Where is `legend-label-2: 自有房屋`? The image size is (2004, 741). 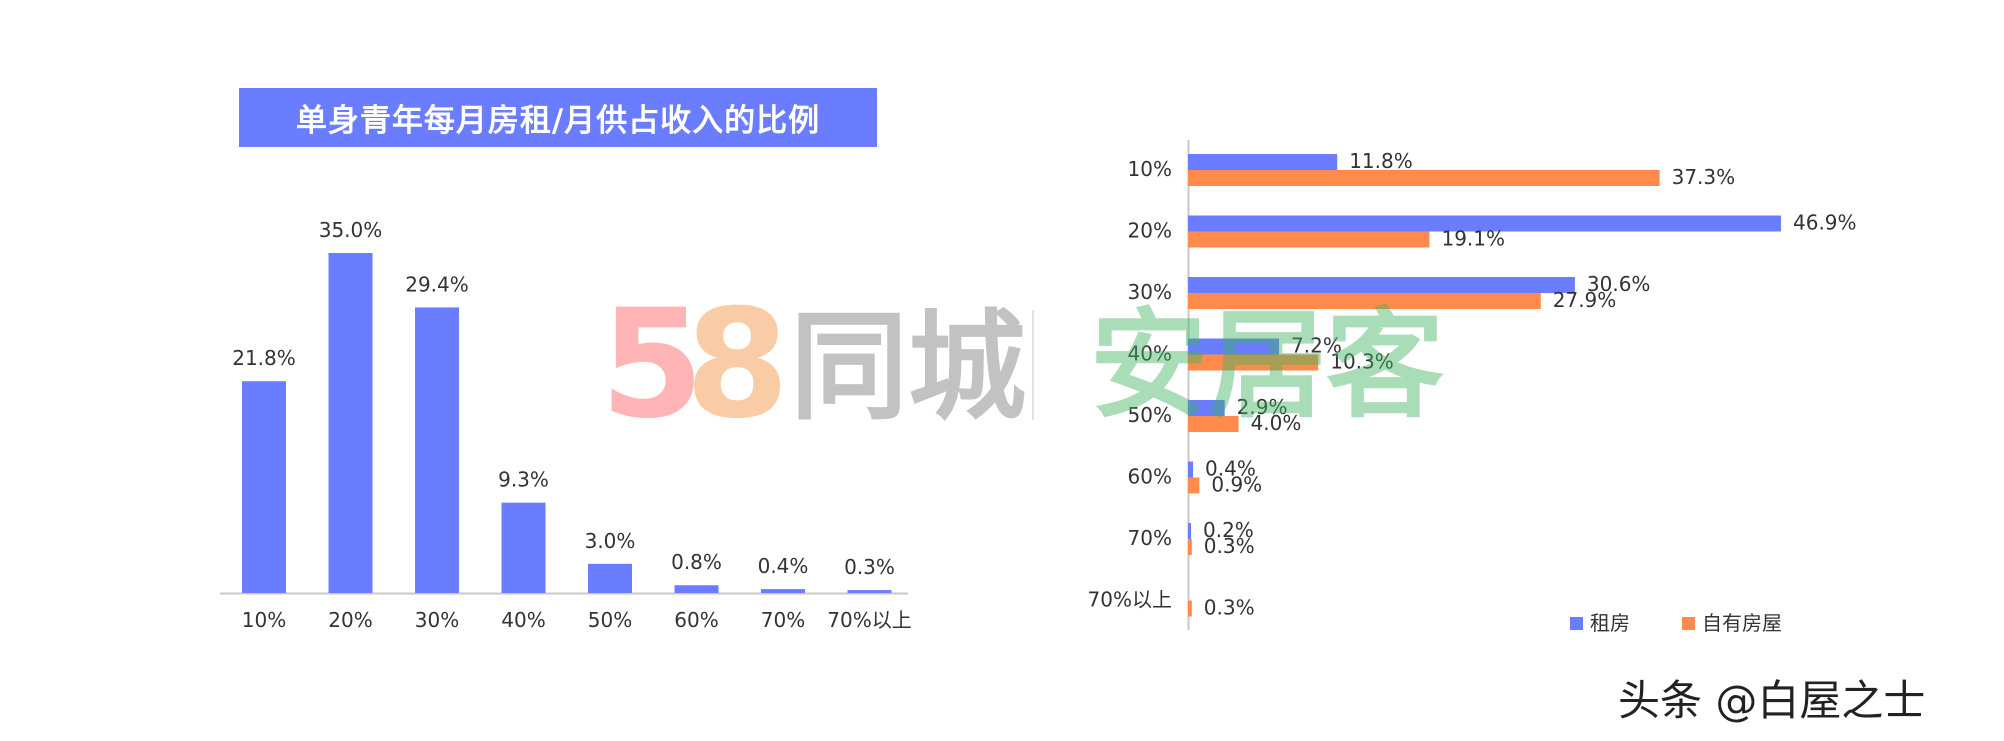 legend-label-2: 自有房屋 is located at coordinates (1742, 623).